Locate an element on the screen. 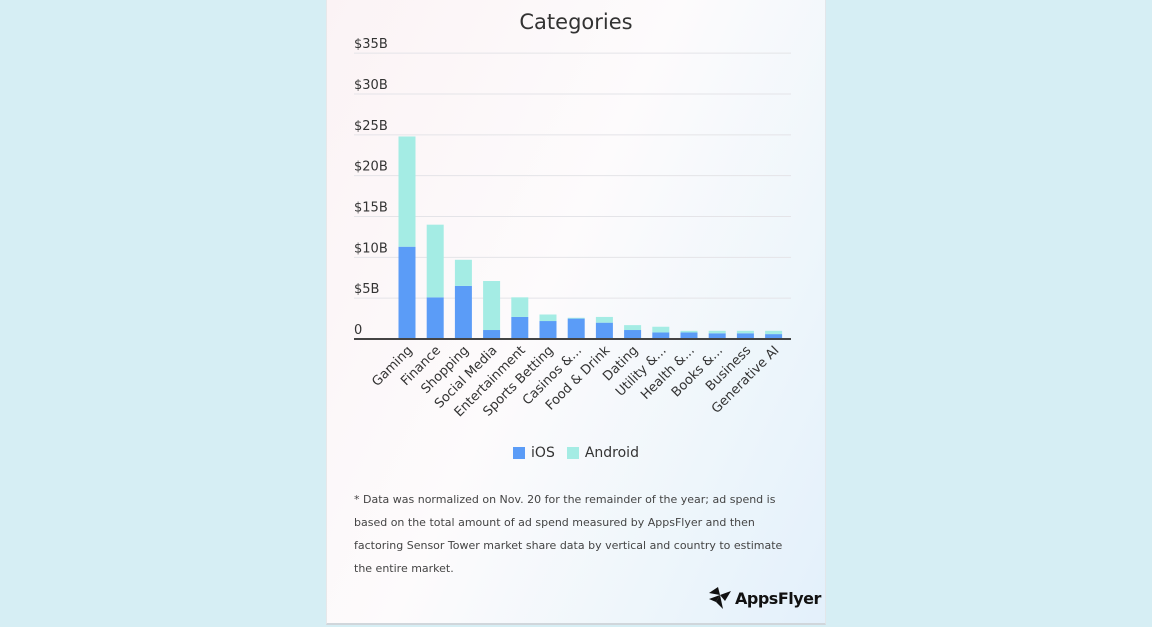  chart-title: Categories is located at coordinates (576, 22).